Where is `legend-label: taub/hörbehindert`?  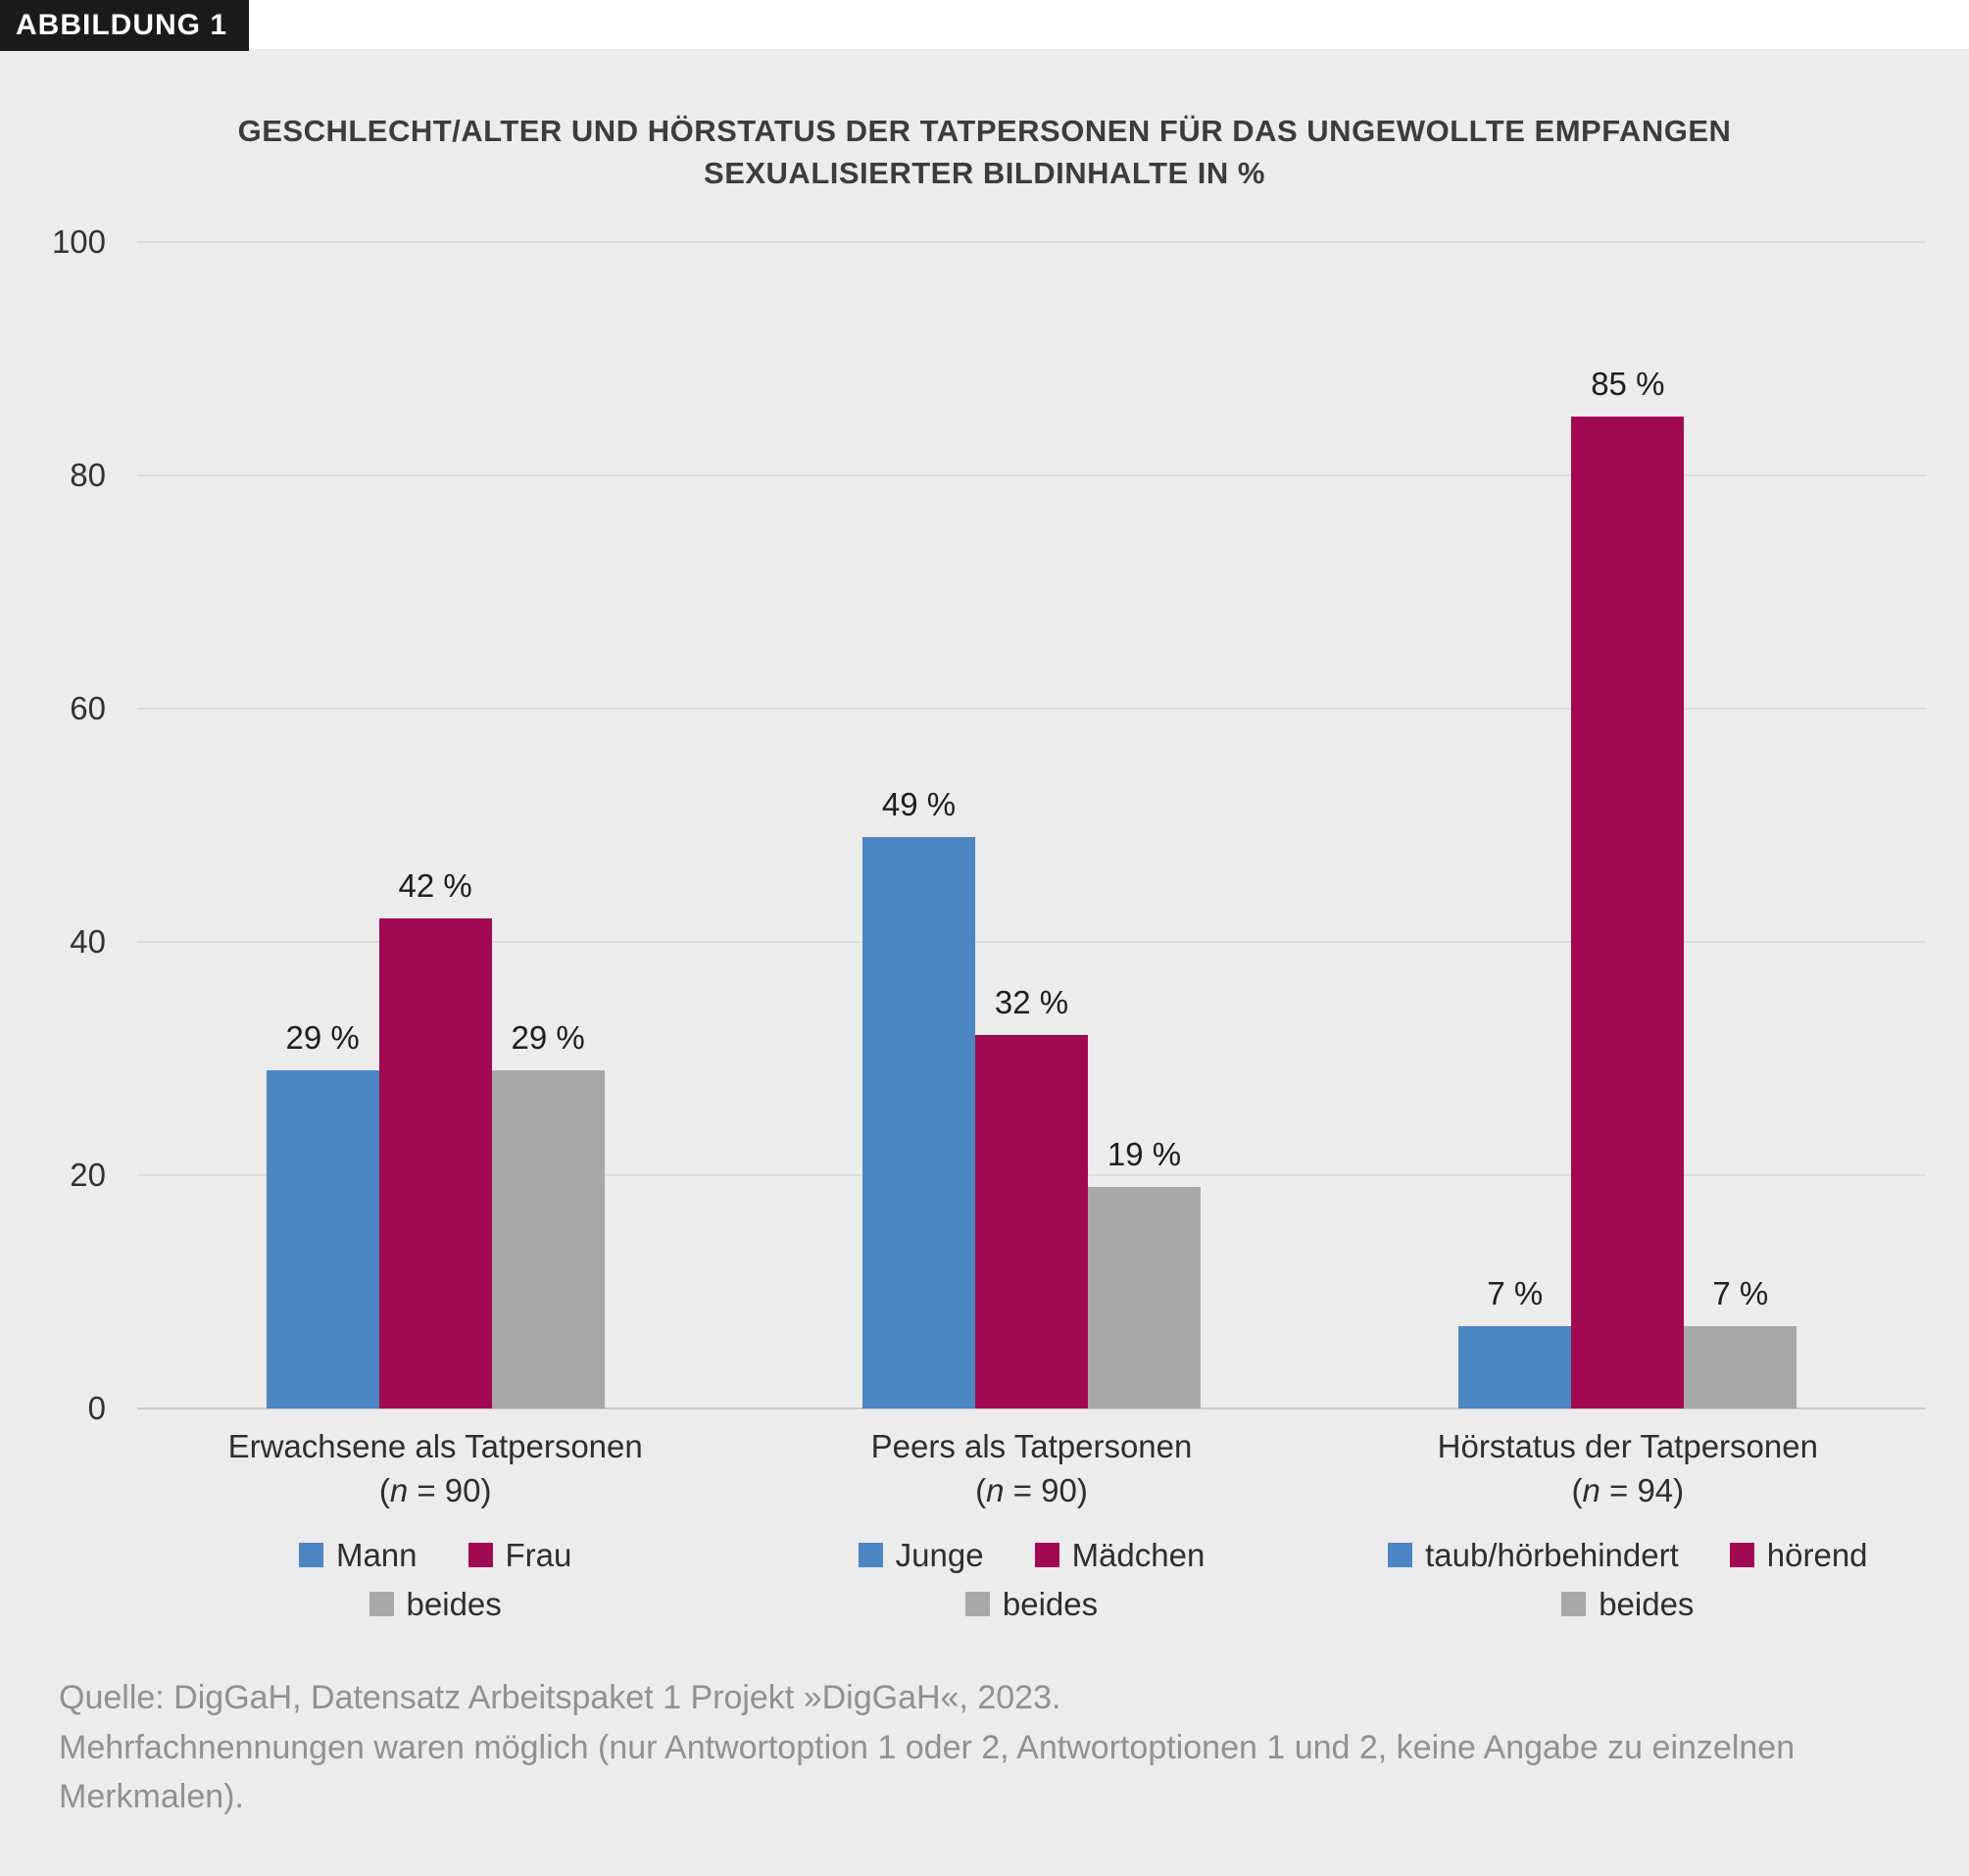
legend-label: taub/hörbehindert is located at coordinates (1552, 1554).